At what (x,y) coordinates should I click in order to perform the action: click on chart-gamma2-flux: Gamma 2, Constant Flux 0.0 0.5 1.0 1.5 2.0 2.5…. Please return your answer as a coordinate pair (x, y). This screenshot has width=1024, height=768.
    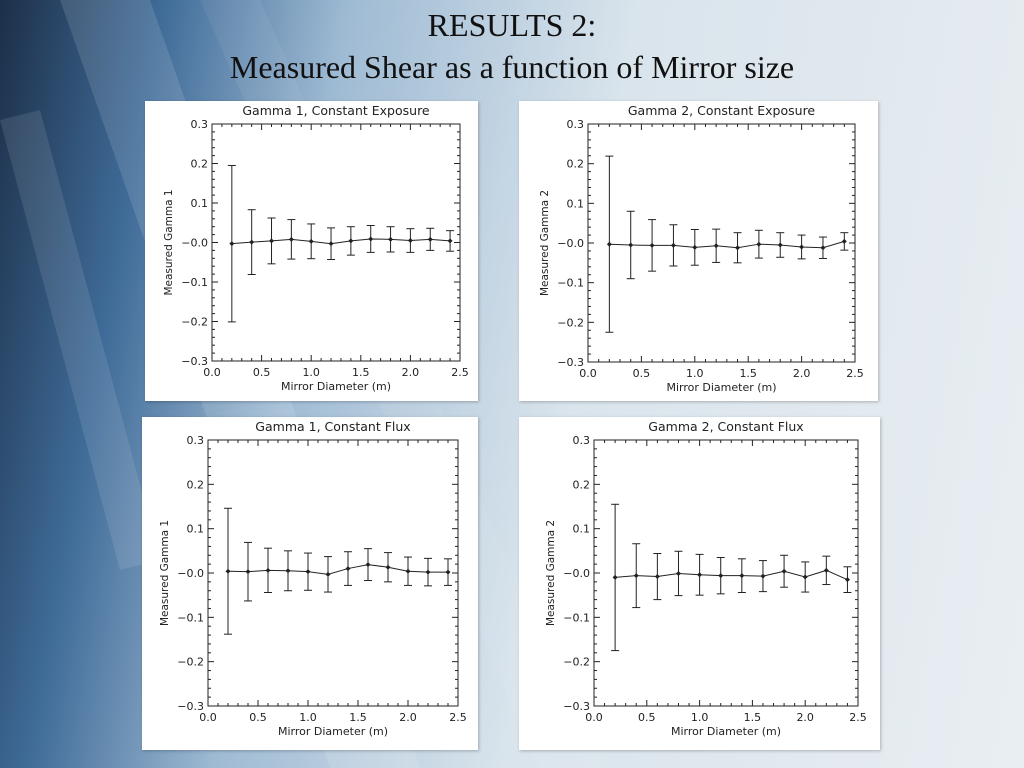
    Looking at the image, I should click on (706, 578).